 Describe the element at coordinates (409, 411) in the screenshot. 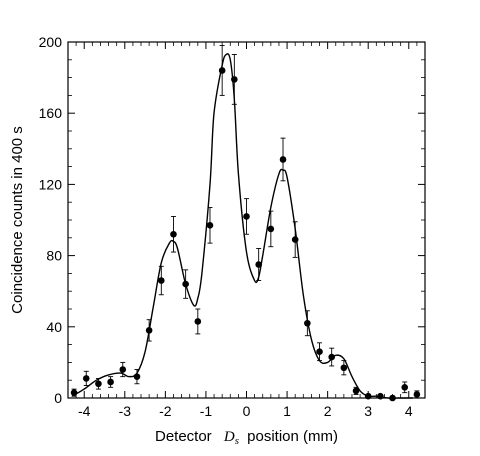

I see `x-tick-label: 4` at that location.